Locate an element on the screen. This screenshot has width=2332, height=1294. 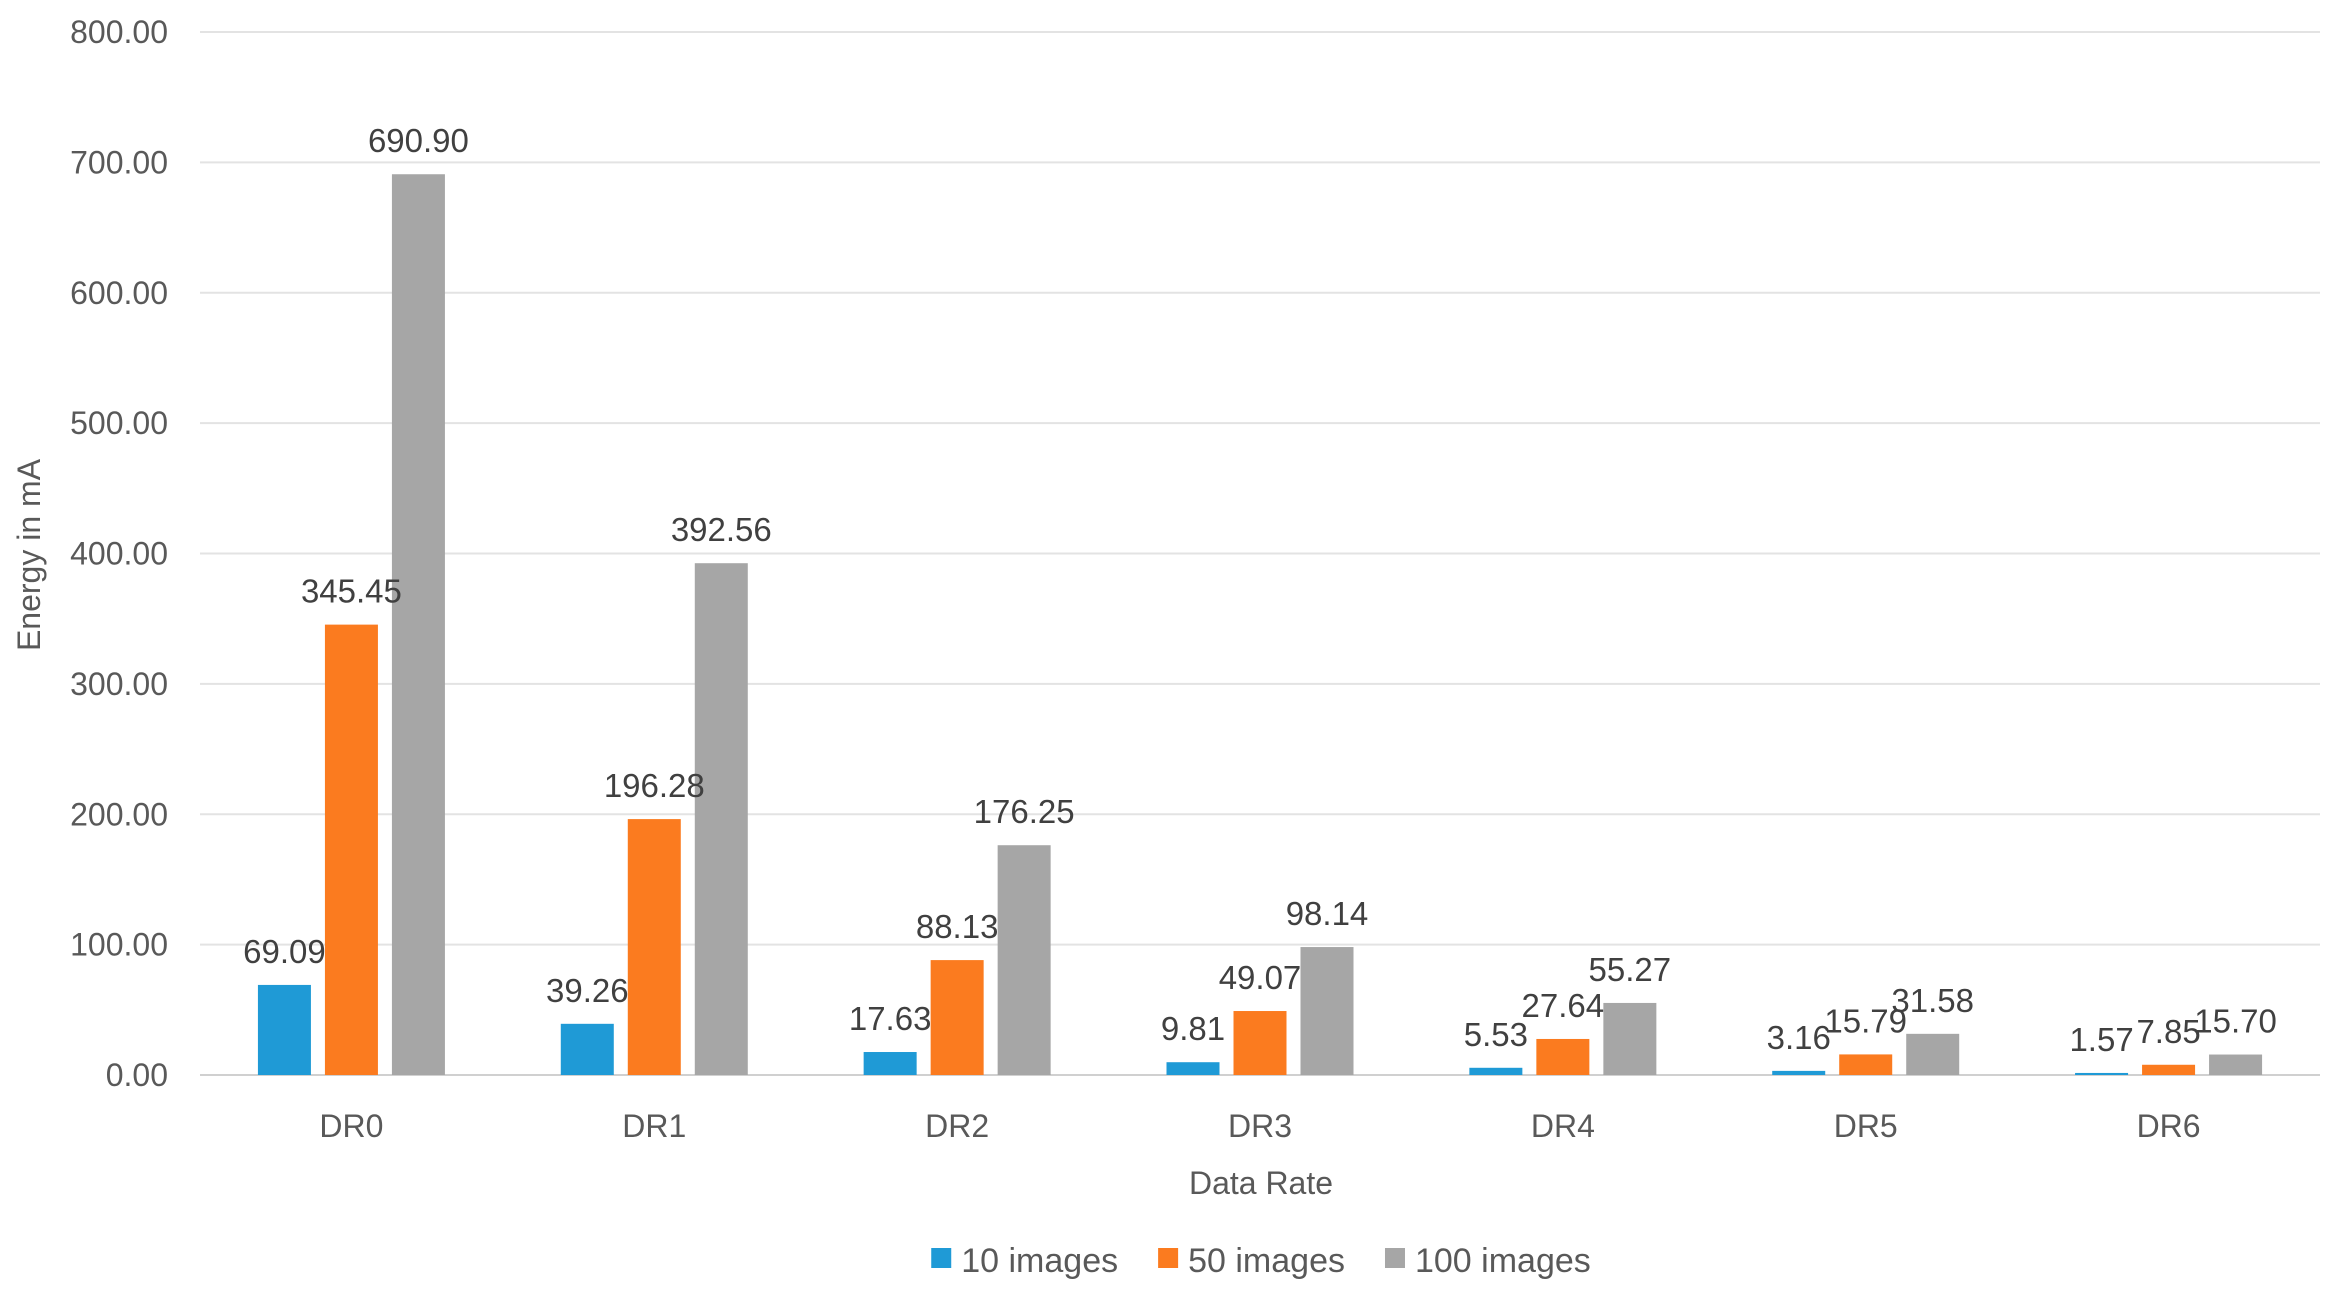
data-label: 690.90 is located at coordinates (418, 140).